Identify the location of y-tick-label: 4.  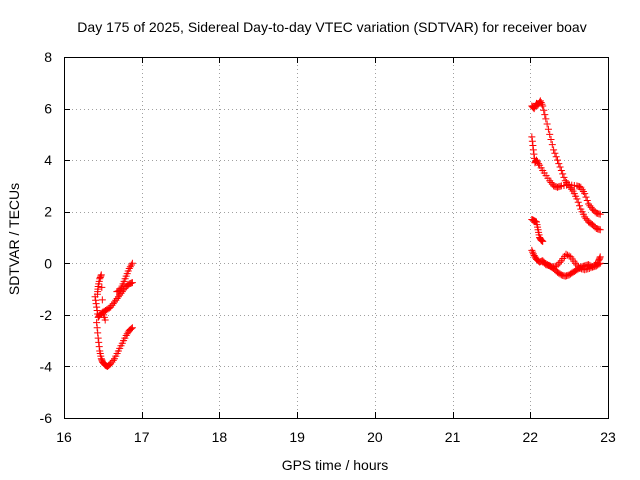
(48, 160).